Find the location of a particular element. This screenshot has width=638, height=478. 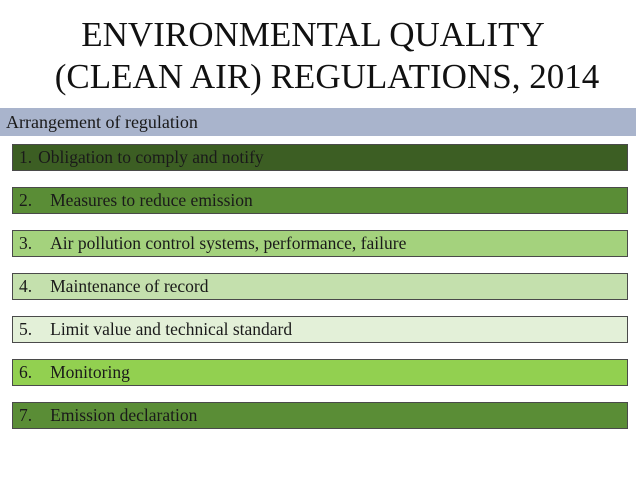

item-number: 3. is located at coordinates (26, 243).